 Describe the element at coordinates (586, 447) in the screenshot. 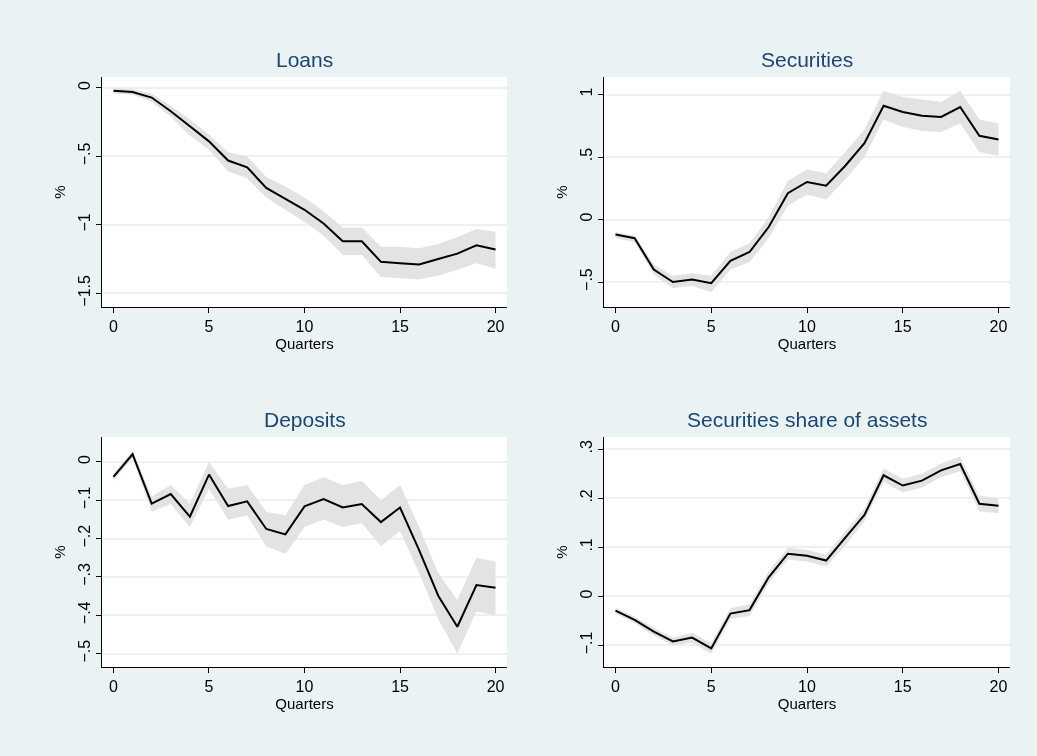

I see `y-tick-label: .3` at that location.